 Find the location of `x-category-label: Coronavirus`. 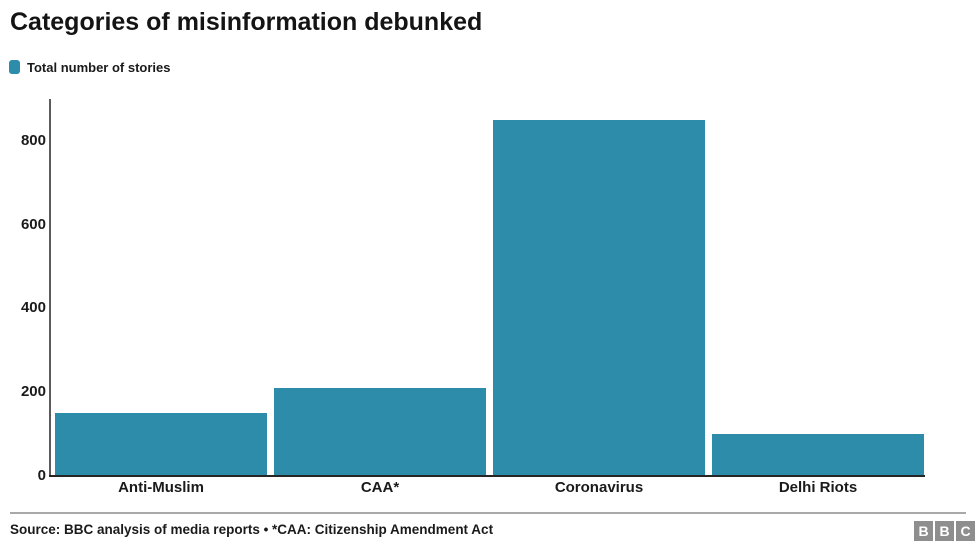

x-category-label: Coronavirus is located at coordinates (599, 487).